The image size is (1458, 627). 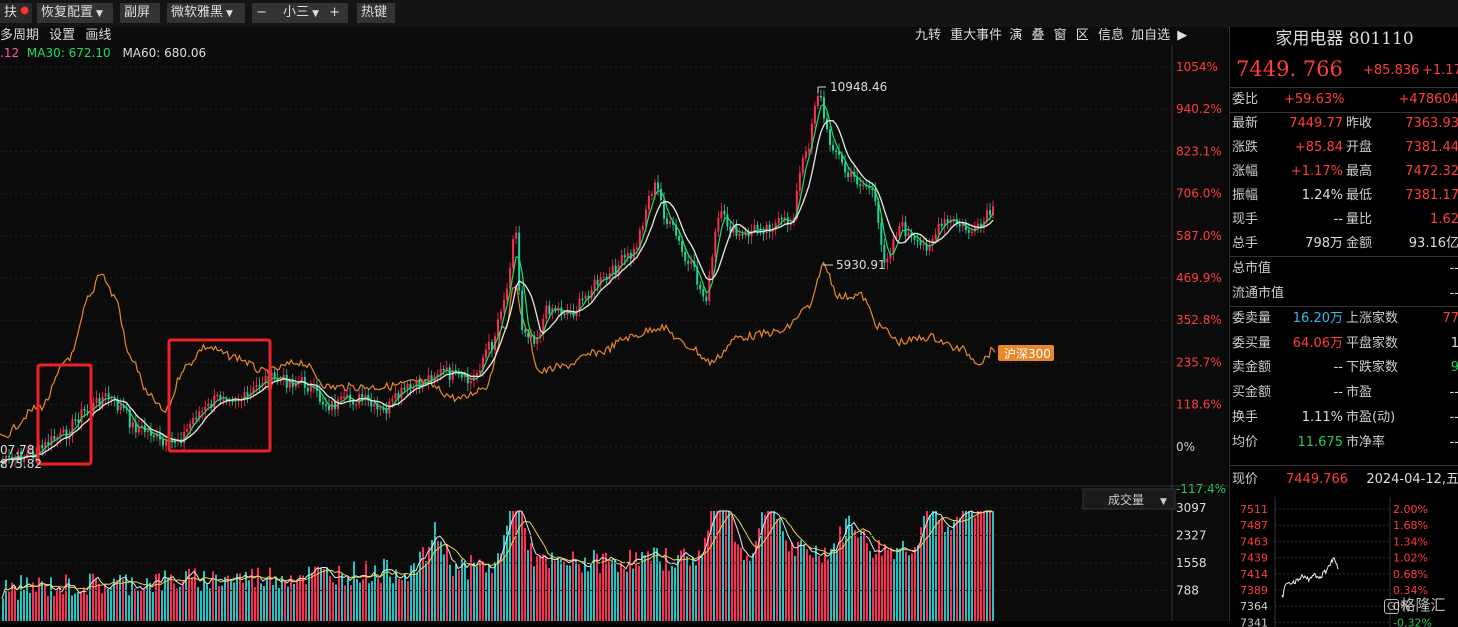 What do you see at coordinates (1129, 499) in the screenshot?
I see `volume-indicator-button` at bounding box center [1129, 499].